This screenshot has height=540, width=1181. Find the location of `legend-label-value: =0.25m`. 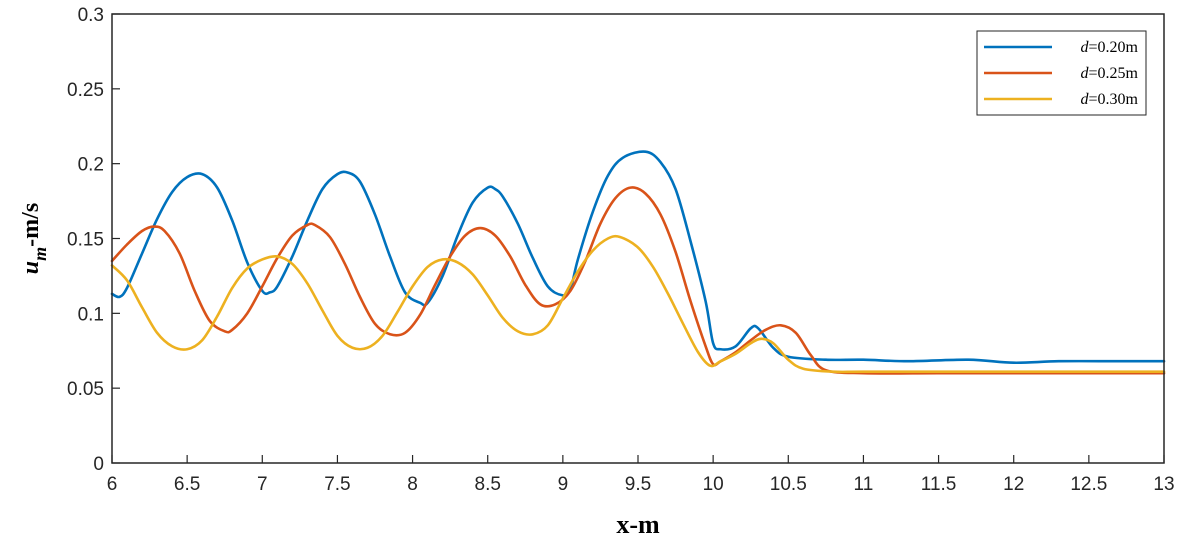

legend-label-value: =0.25m is located at coordinates (1114, 73).